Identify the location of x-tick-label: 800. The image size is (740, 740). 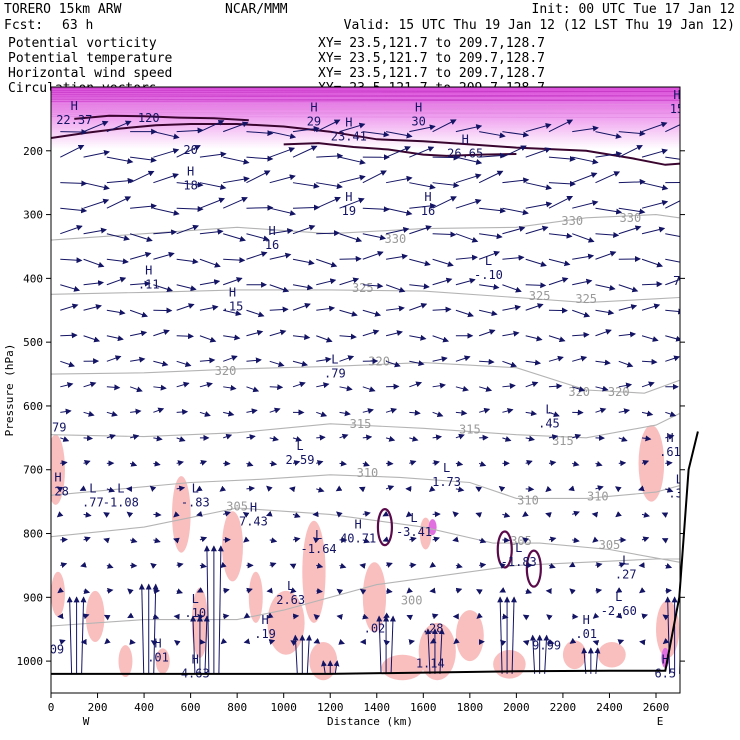
(237, 707).